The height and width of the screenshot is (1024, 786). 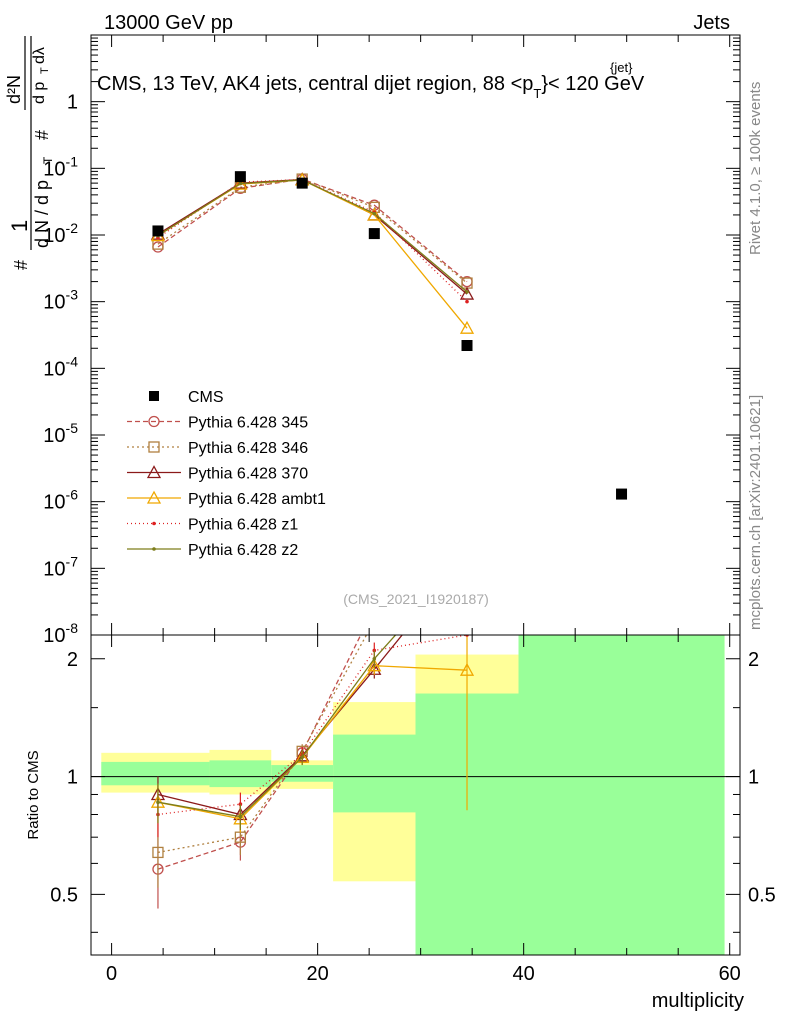 What do you see at coordinates (72, 495) in the screenshot?
I see `y-tick-exp: -6` at bounding box center [72, 495].